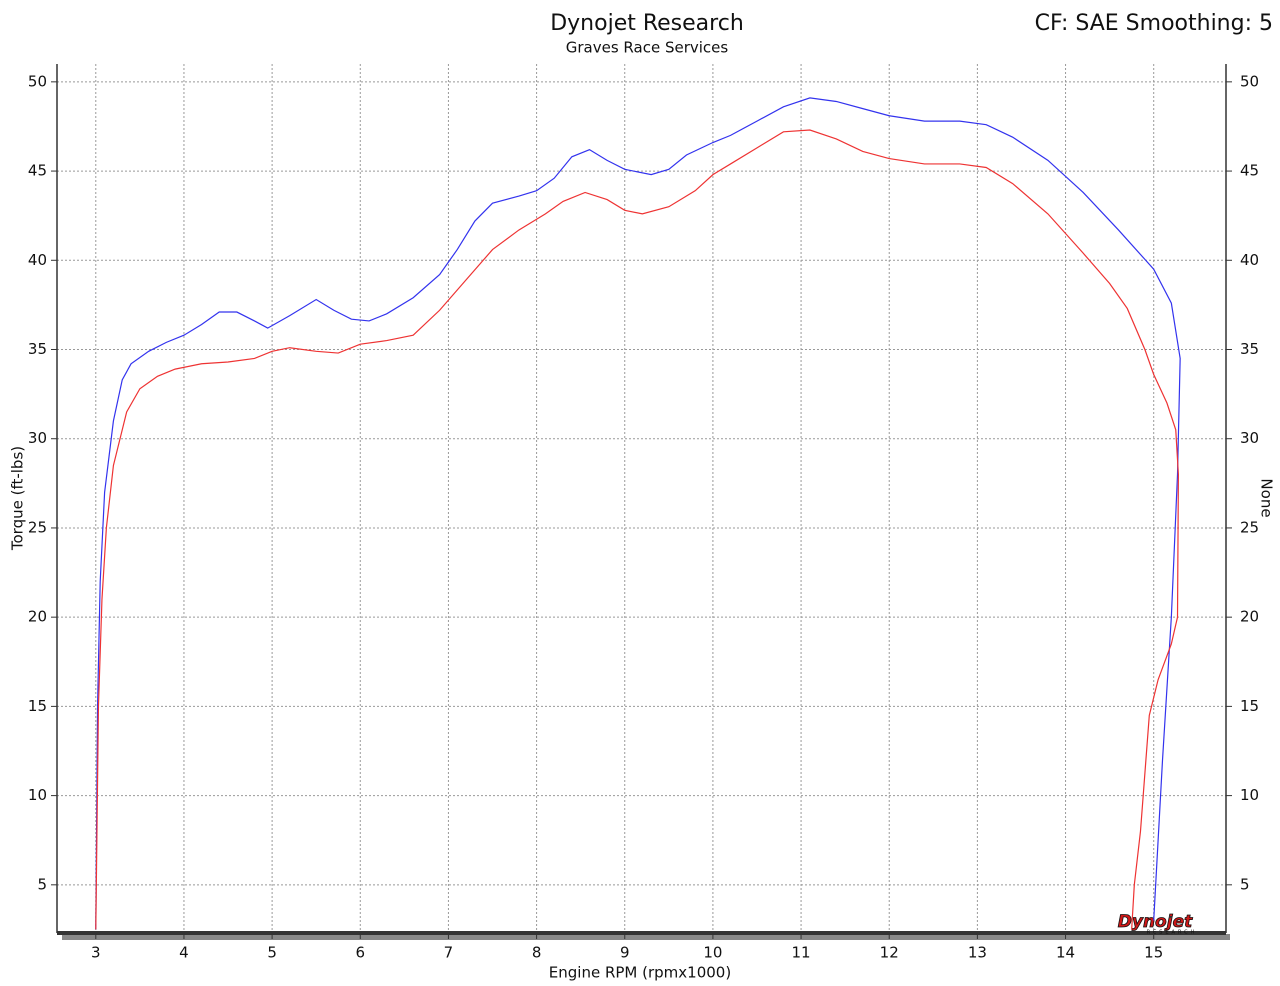 Image resolution: width=1280 pixels, height=986 pixels. I want to click on axis-shadow, so click(646, 937).